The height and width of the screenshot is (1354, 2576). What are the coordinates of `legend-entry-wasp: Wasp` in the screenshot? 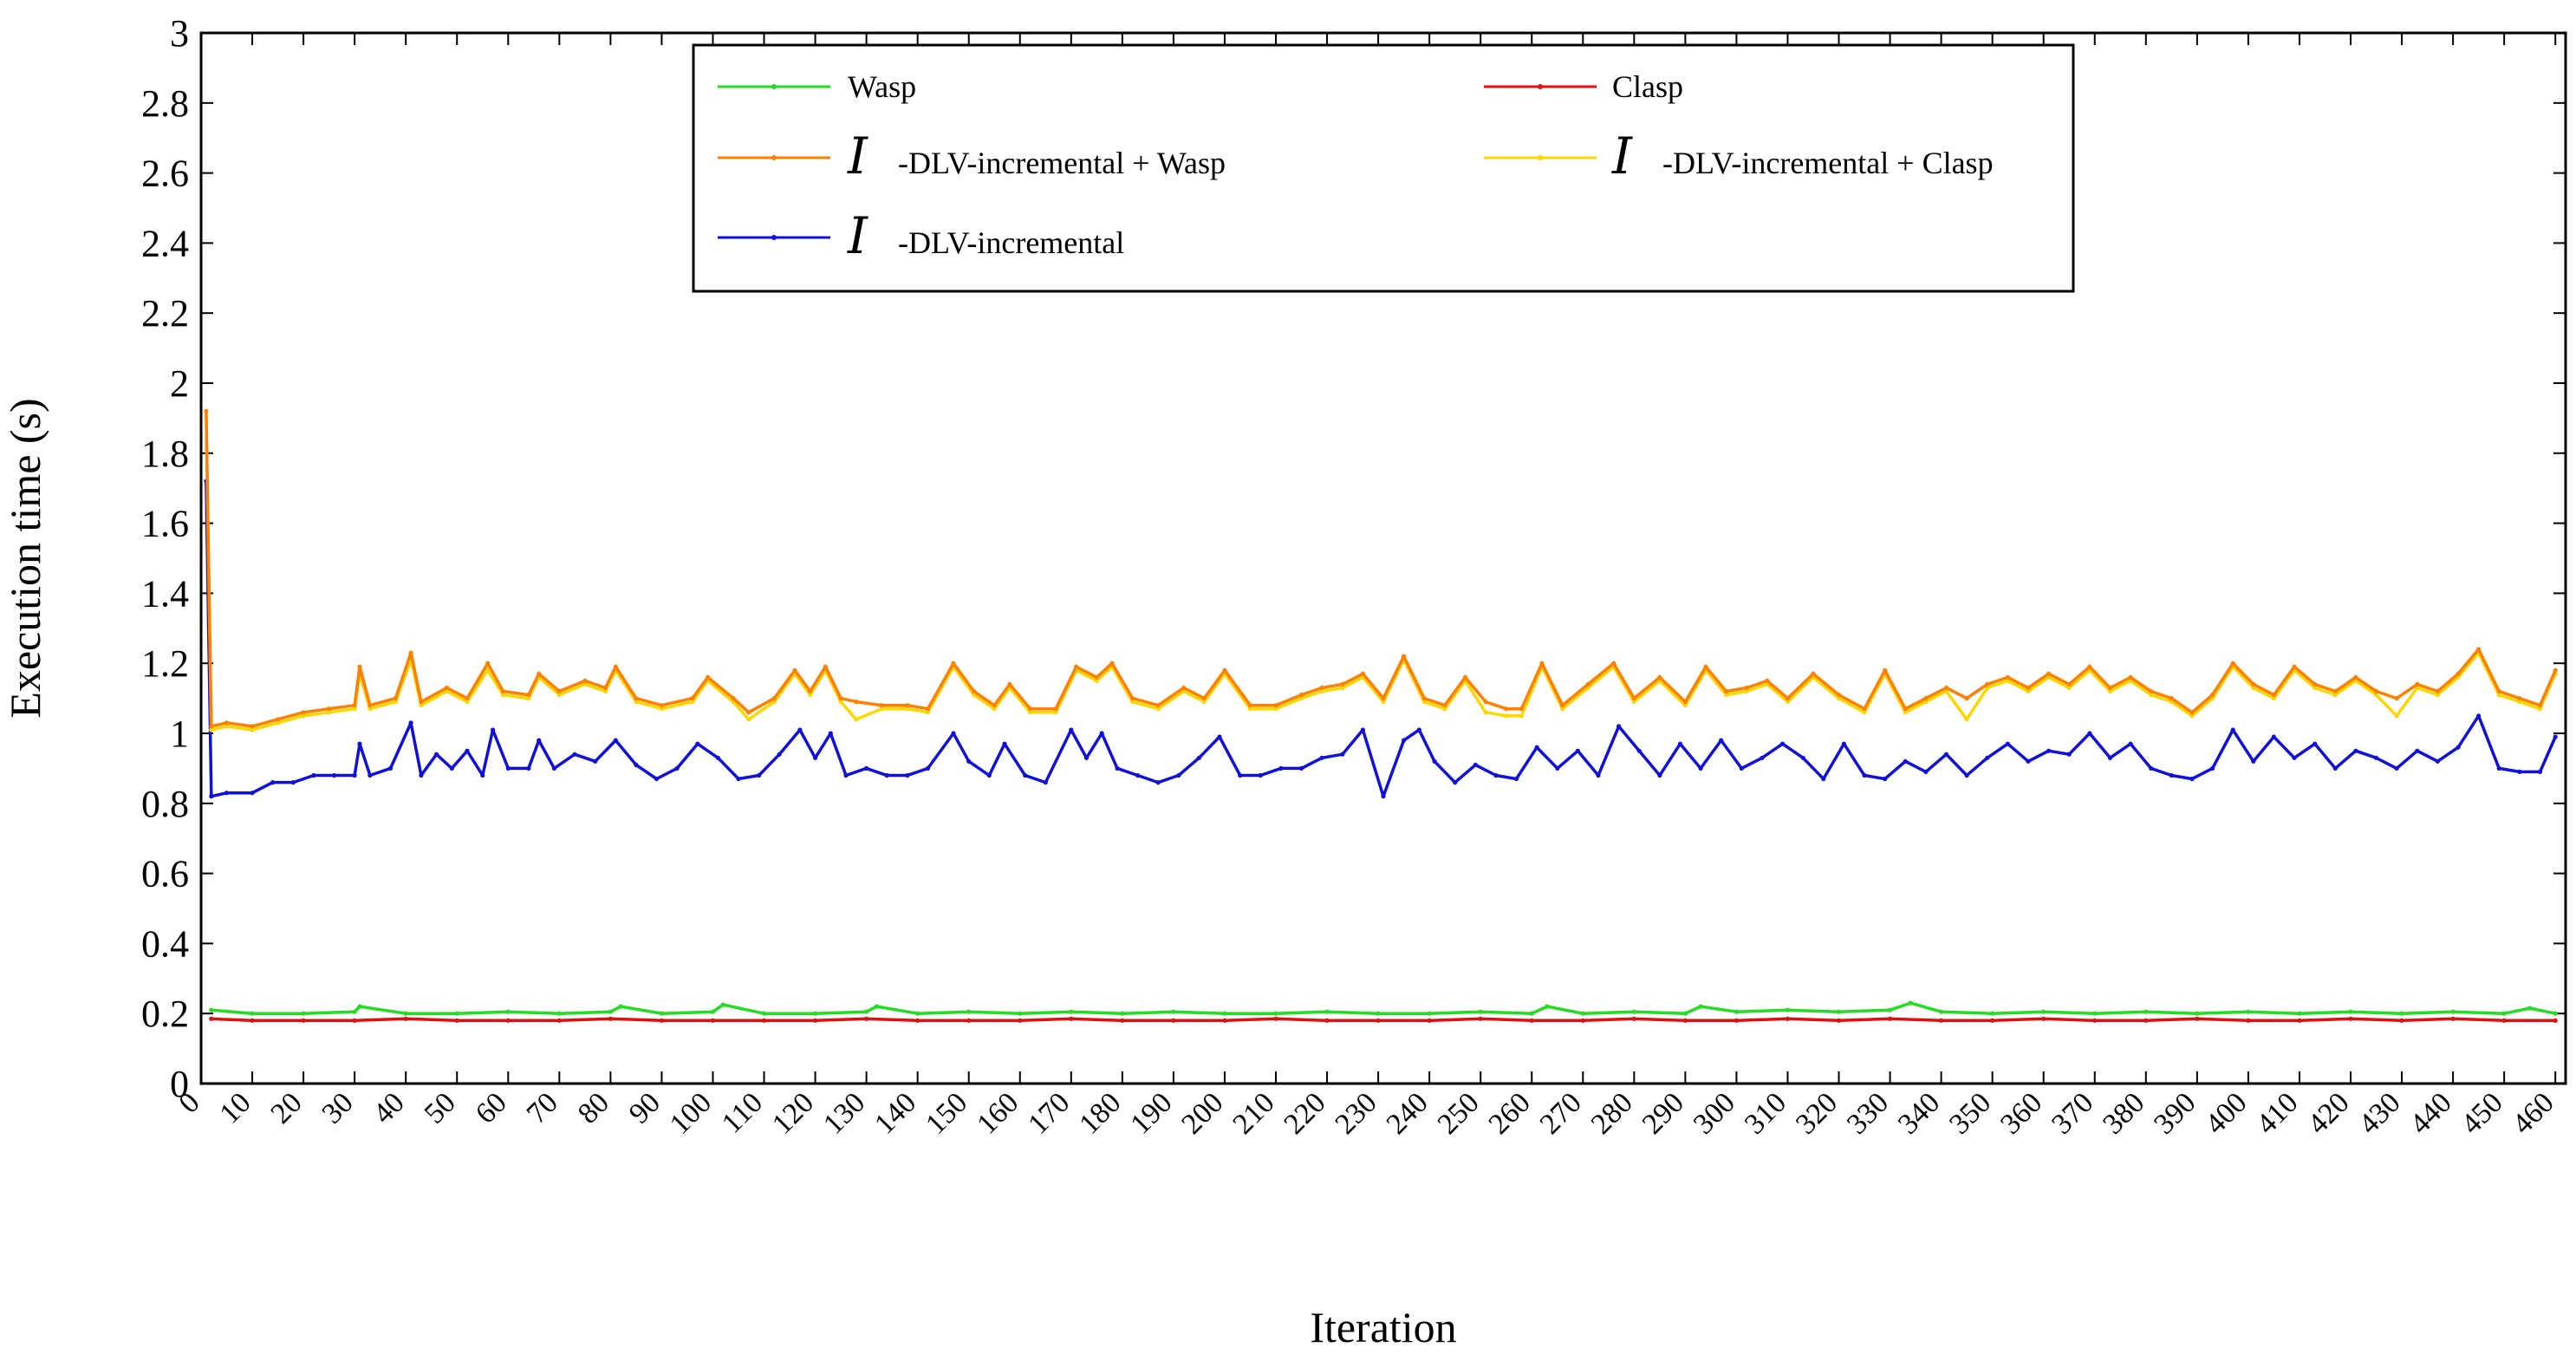 It's located at (817, 87).